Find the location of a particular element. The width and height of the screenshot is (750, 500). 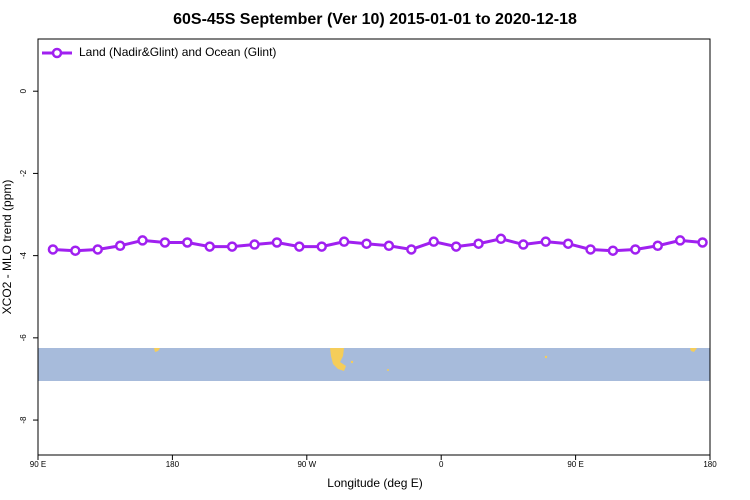

y-tick-label: -8 is located at coordinates (23, 420).